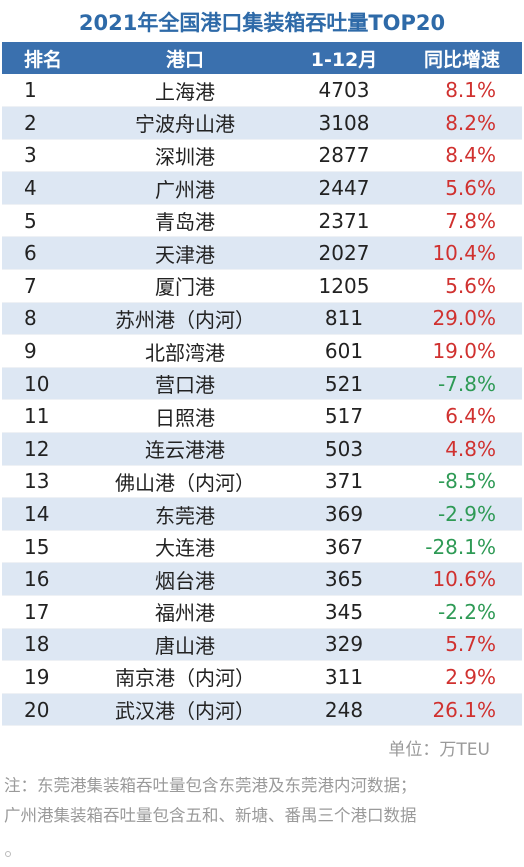 The width and height of the screenshot is (524, 867). Describe the element at coordinates (43, 58) in the screenshot. I see `header-rank: 排名` at that location.